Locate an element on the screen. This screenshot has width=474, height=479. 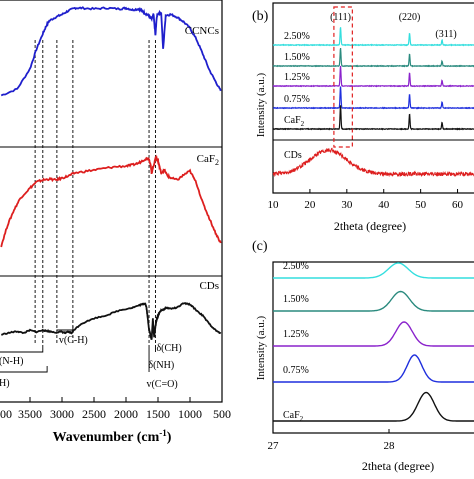
x-tick-label: 30 is located at coordinates (347, 205).